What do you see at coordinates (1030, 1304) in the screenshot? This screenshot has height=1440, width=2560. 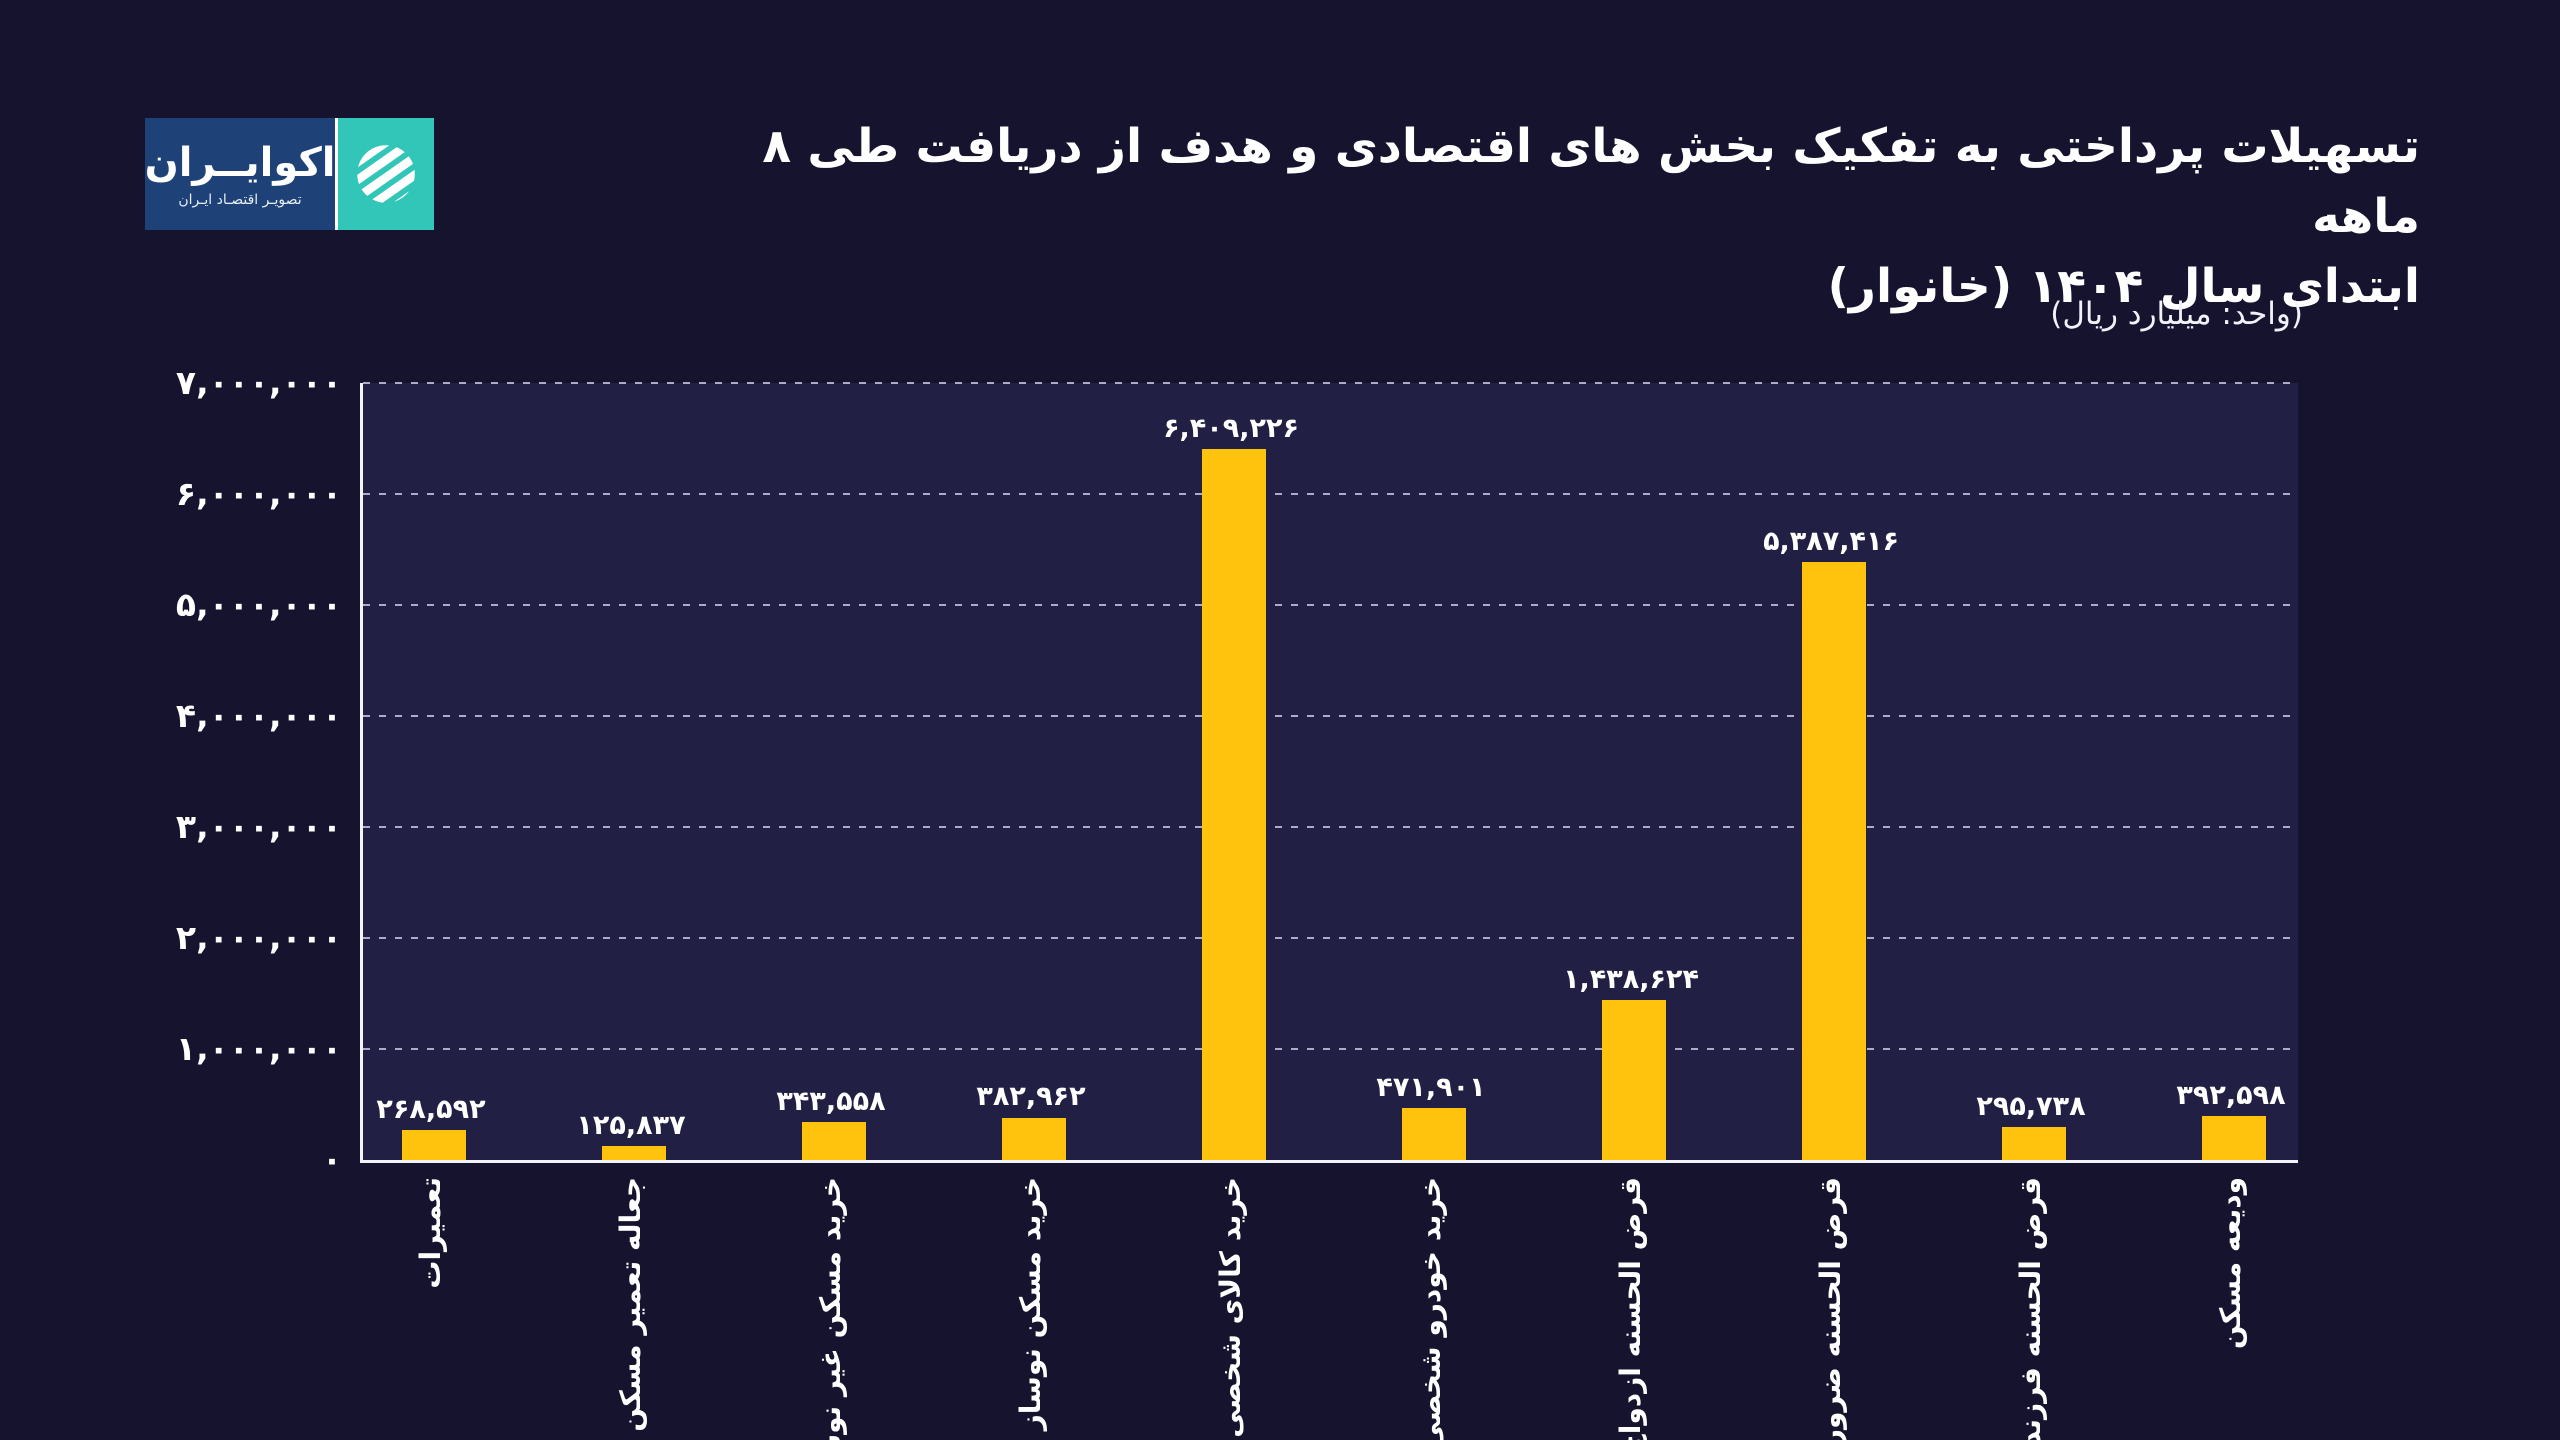 I see `x-category-label-text: خرید مسکن نوساز` at bounding box center [1030, 1304].